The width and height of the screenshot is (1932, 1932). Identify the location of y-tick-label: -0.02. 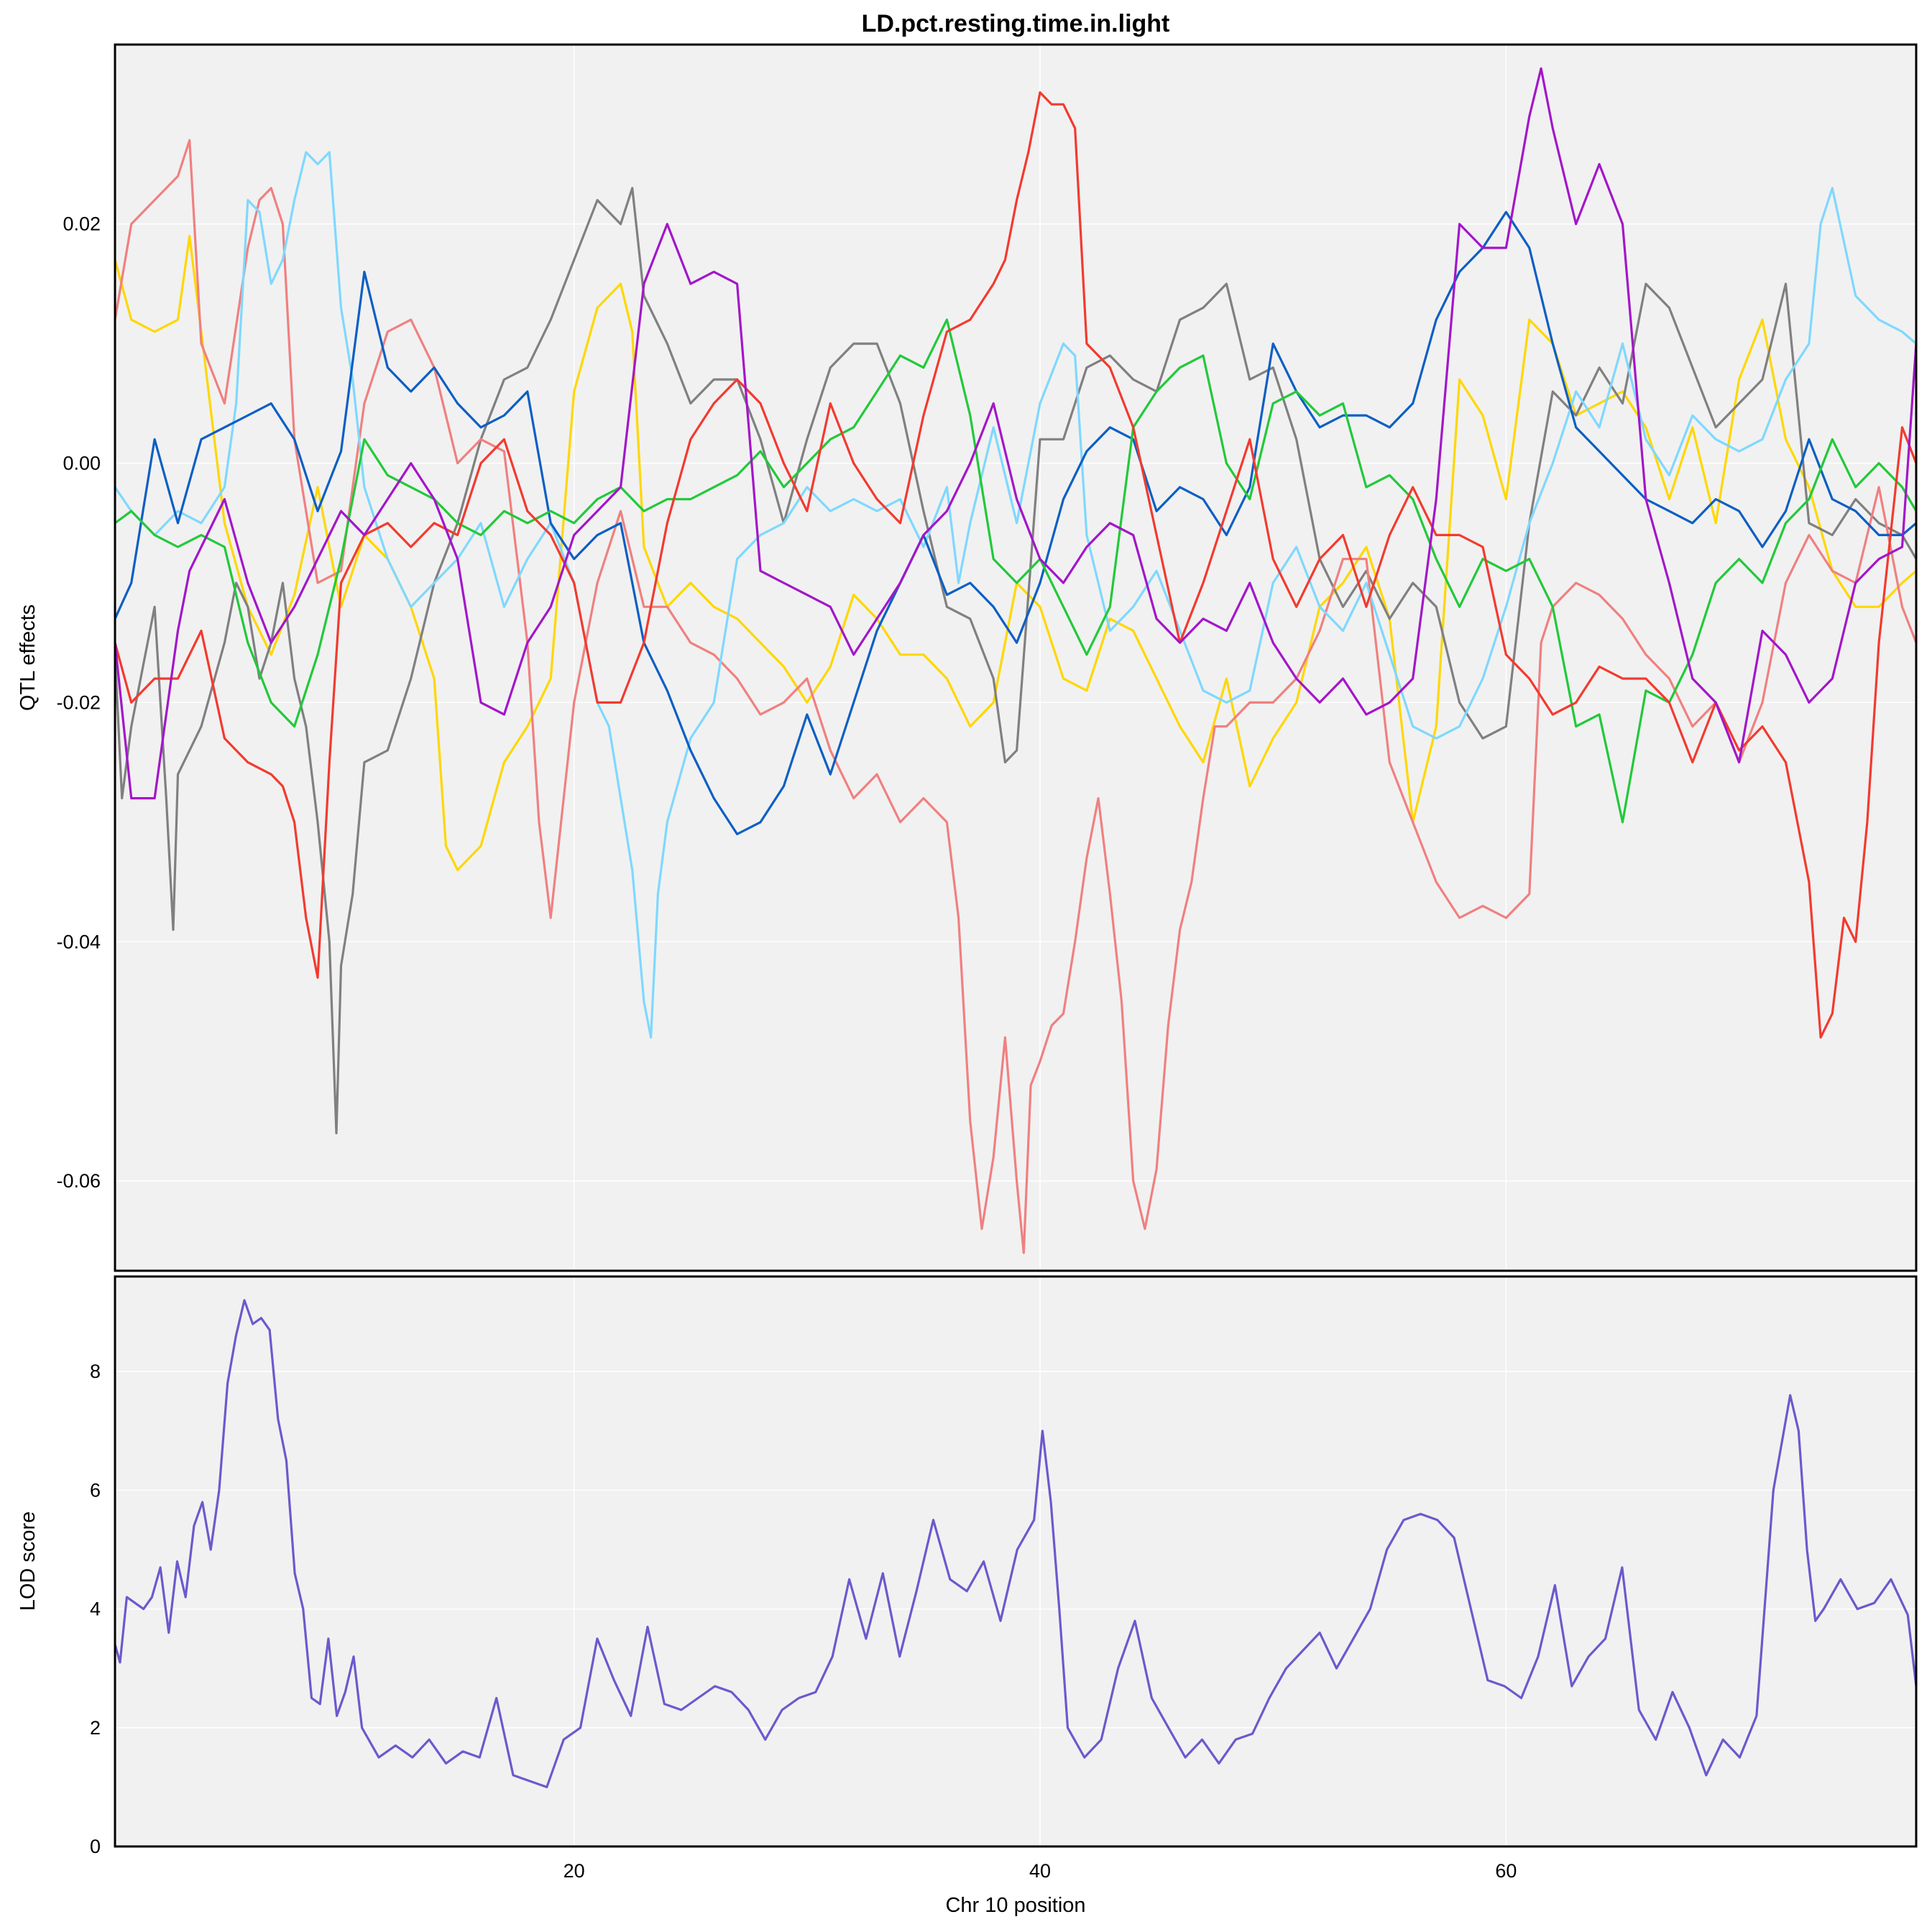
(78, 702).